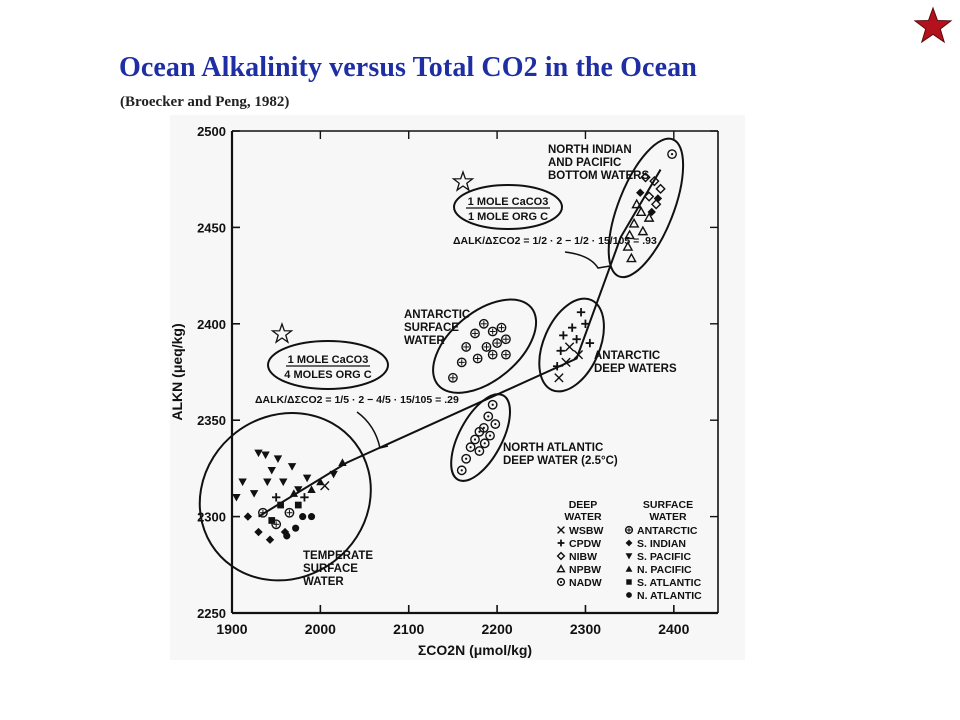 The image size is (960, 720). Describe the element at coordinates (585, 629) in the screenshot. I see `x-tick-label: 2300` at that location.